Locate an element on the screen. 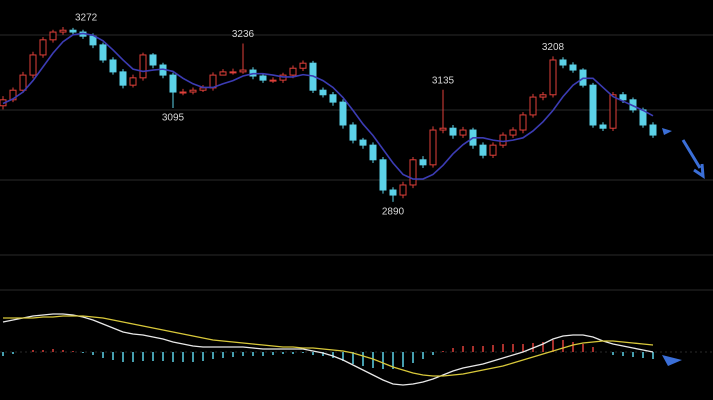 This screenshot has width=713, height=400. price-annotation: 2890 is located at coordinates (393, 212).